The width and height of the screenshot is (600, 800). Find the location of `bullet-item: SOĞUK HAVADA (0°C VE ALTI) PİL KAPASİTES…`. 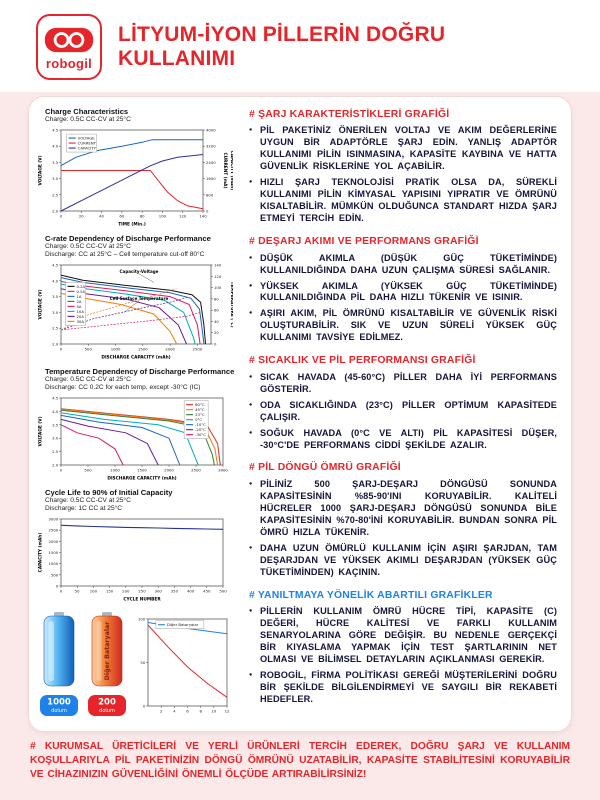

bullet-item: SOĞUK HAVADA (0°C VE ALTI) PİL KAPASİTES… is located at coordinates (403, 440).